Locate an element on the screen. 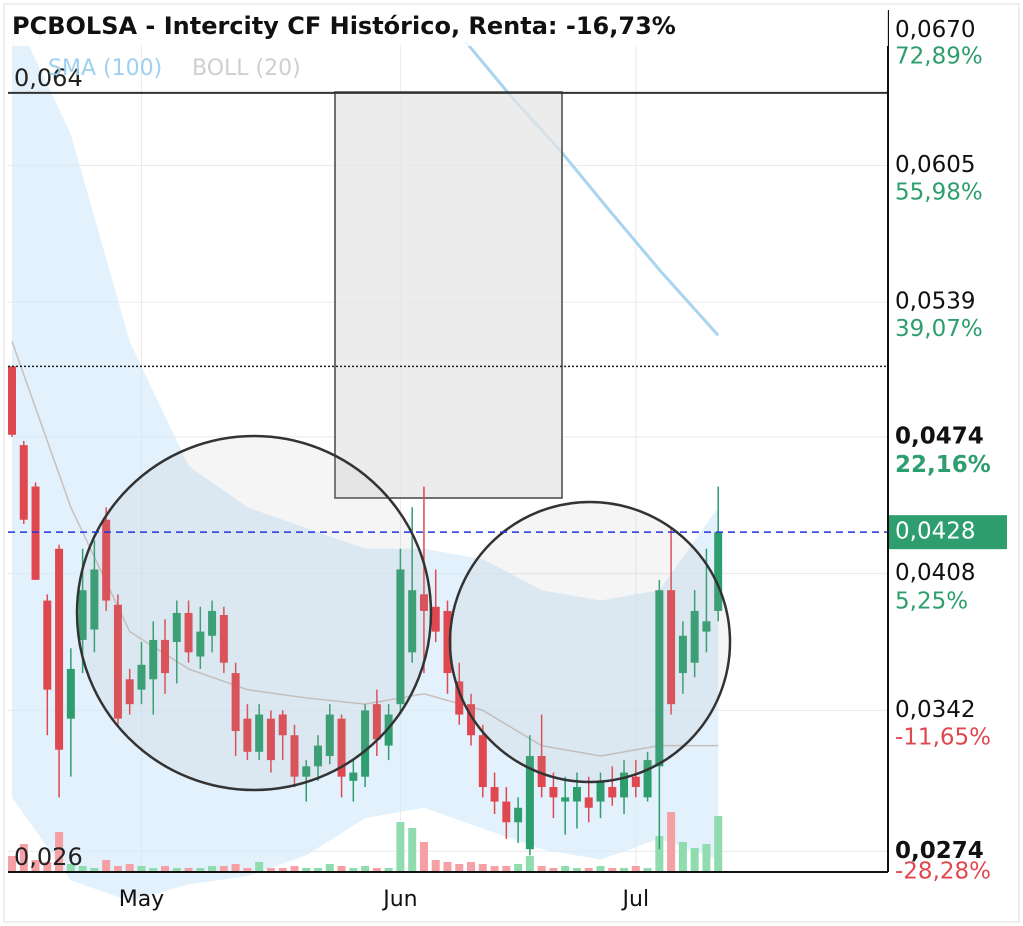 The height and width of the screenshot is (926, 1023). title-bg is located at coordinates (448, 27).